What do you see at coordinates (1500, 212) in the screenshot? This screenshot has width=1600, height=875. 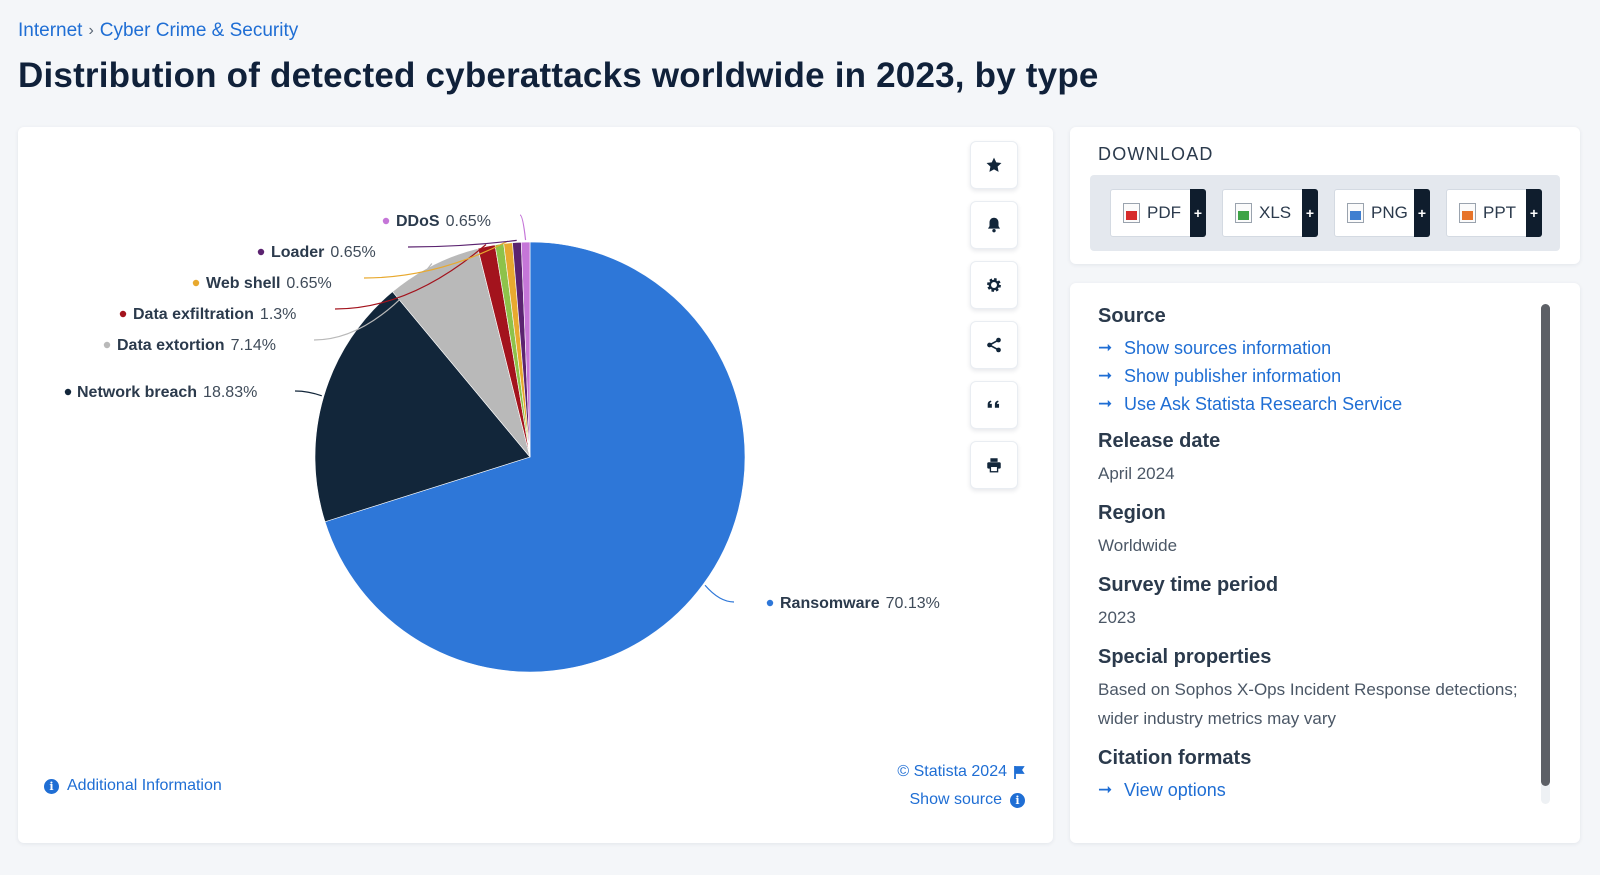 I see `ppt-label: PPT` at bounding box center [1500, 212].